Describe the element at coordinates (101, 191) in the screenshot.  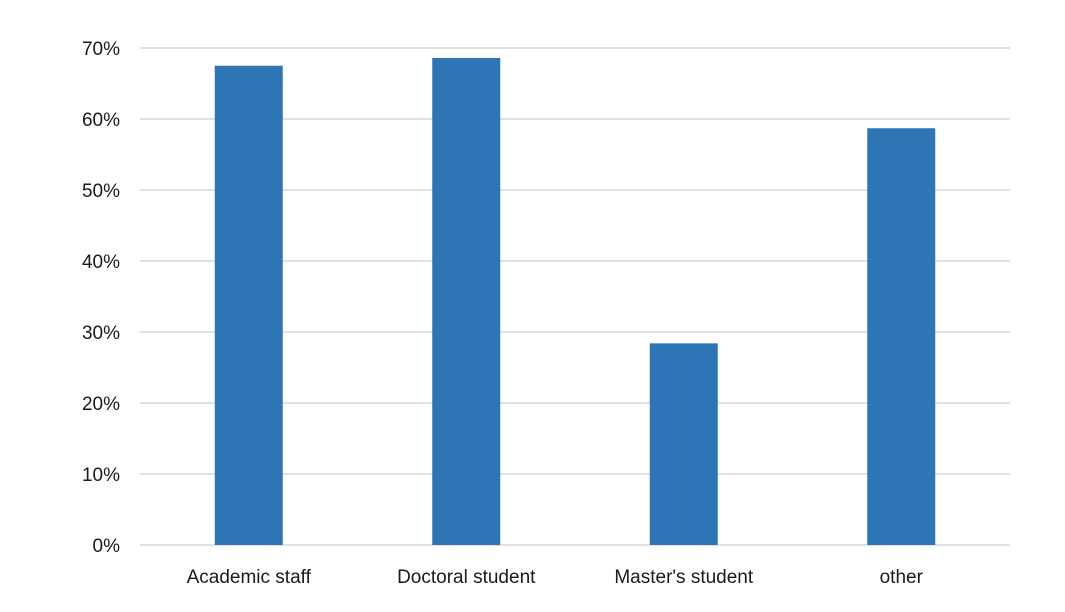
I see `y-tick-label: 50%` at that location.